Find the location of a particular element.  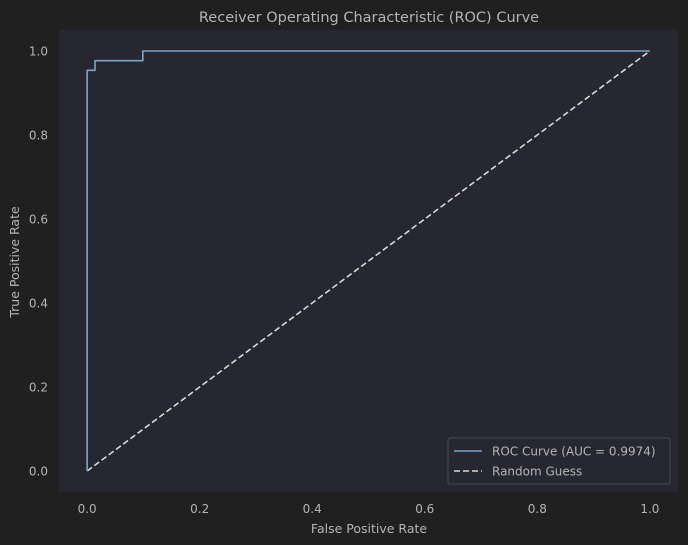

x-tick-label: 0.0 is located at coordinates (87, 509).